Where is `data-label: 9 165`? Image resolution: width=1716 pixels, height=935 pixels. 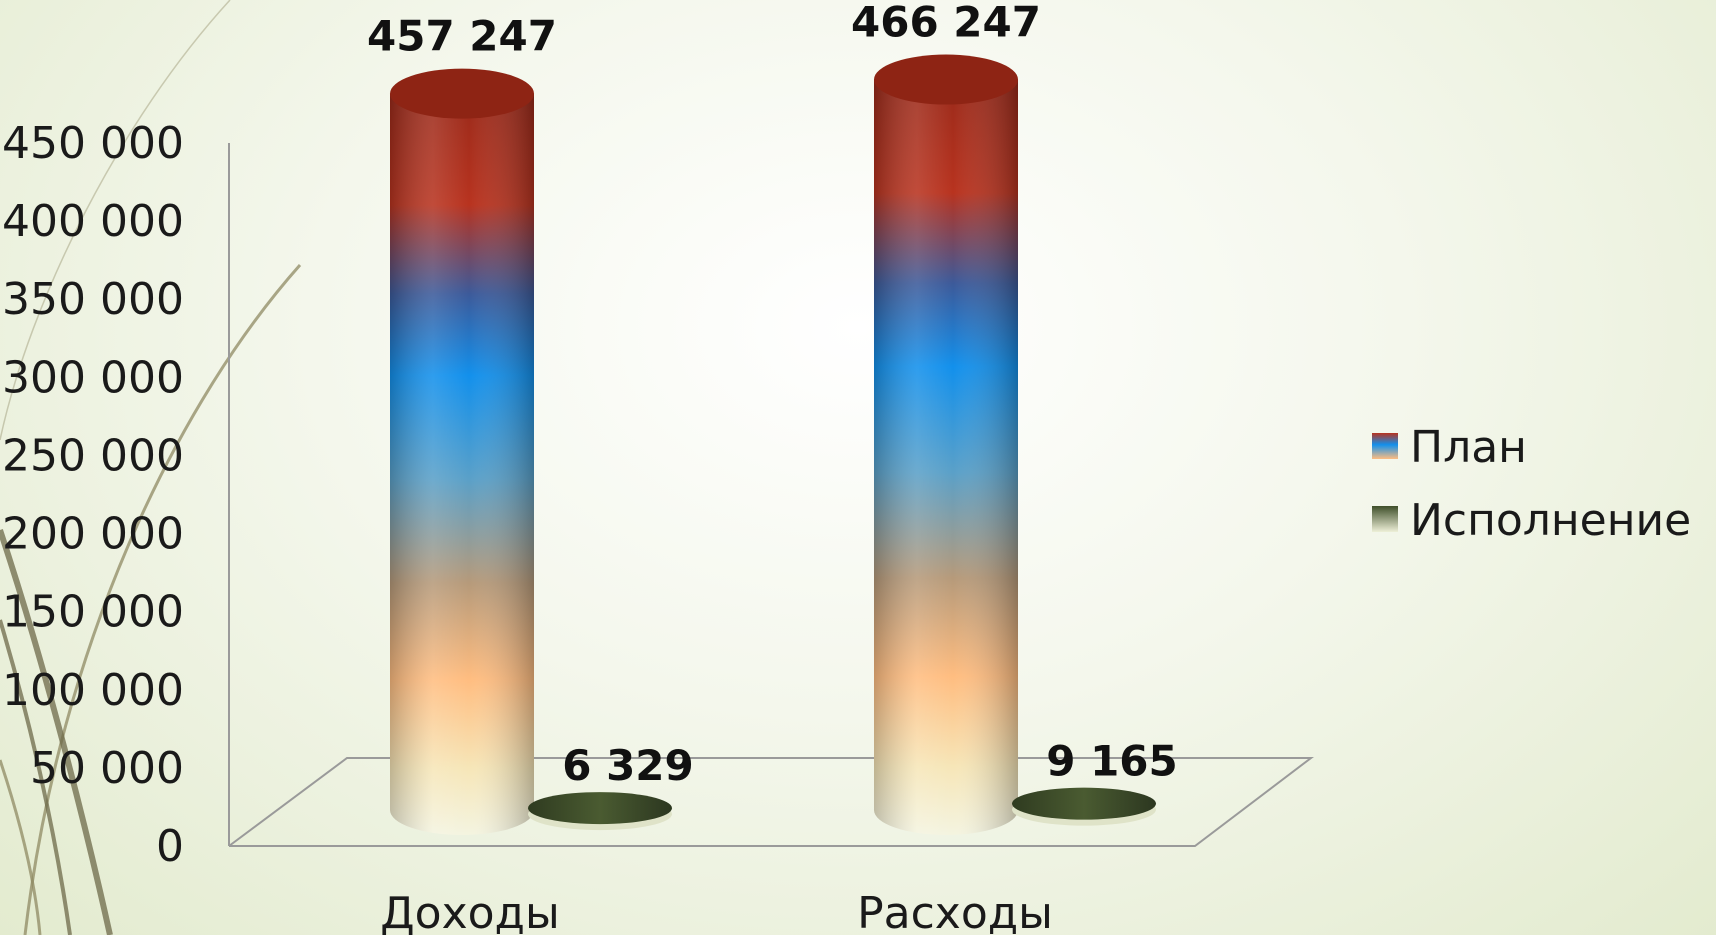
data-label: 9 165 is located at coordinates (1112, 761).